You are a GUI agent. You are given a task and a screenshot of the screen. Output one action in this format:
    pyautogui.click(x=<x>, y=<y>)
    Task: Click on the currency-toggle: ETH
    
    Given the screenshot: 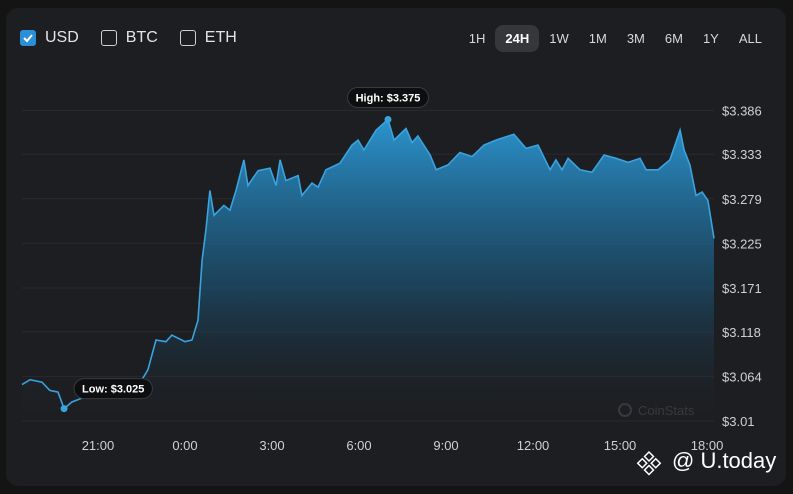 What is the action you would take?
    pyautogui.click(x=208, y=38)
    